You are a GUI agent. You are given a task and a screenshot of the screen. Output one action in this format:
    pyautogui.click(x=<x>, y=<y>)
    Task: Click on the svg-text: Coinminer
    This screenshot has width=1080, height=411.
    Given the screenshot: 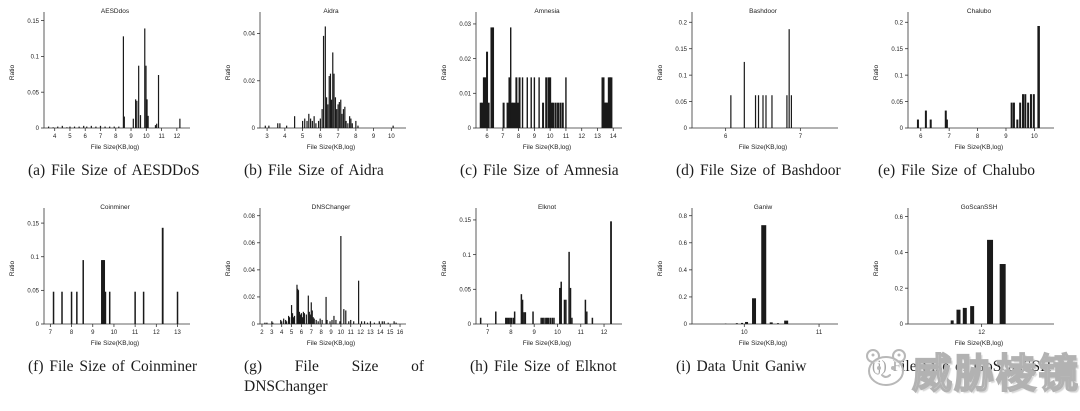 What is the action you would take?
    pyautogui.click(x=115, y=207)
    